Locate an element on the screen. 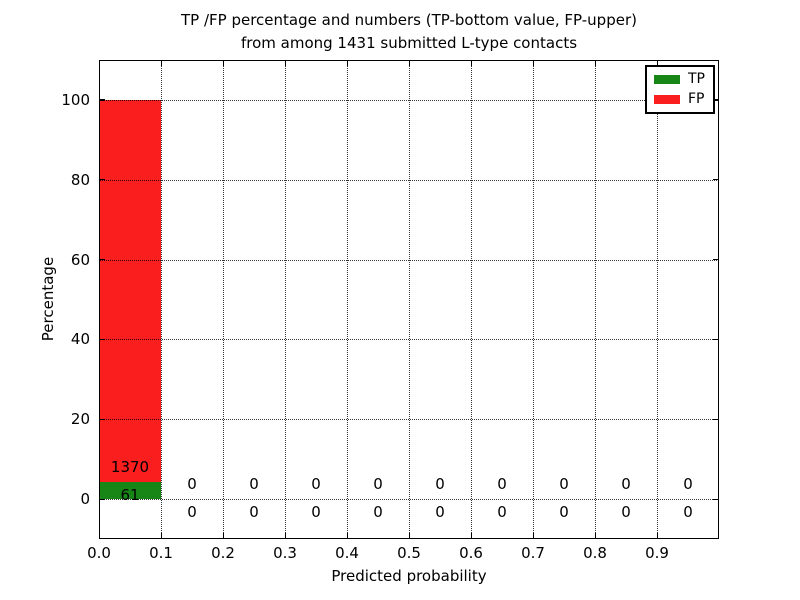  y-axis-label: Percentage is located at coordinates (48, 299).